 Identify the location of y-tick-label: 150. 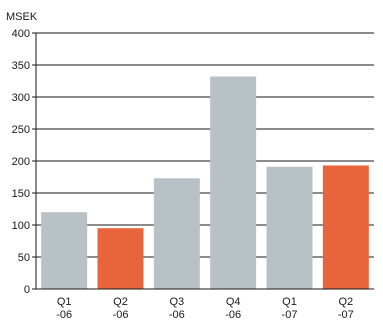
(21, 194).